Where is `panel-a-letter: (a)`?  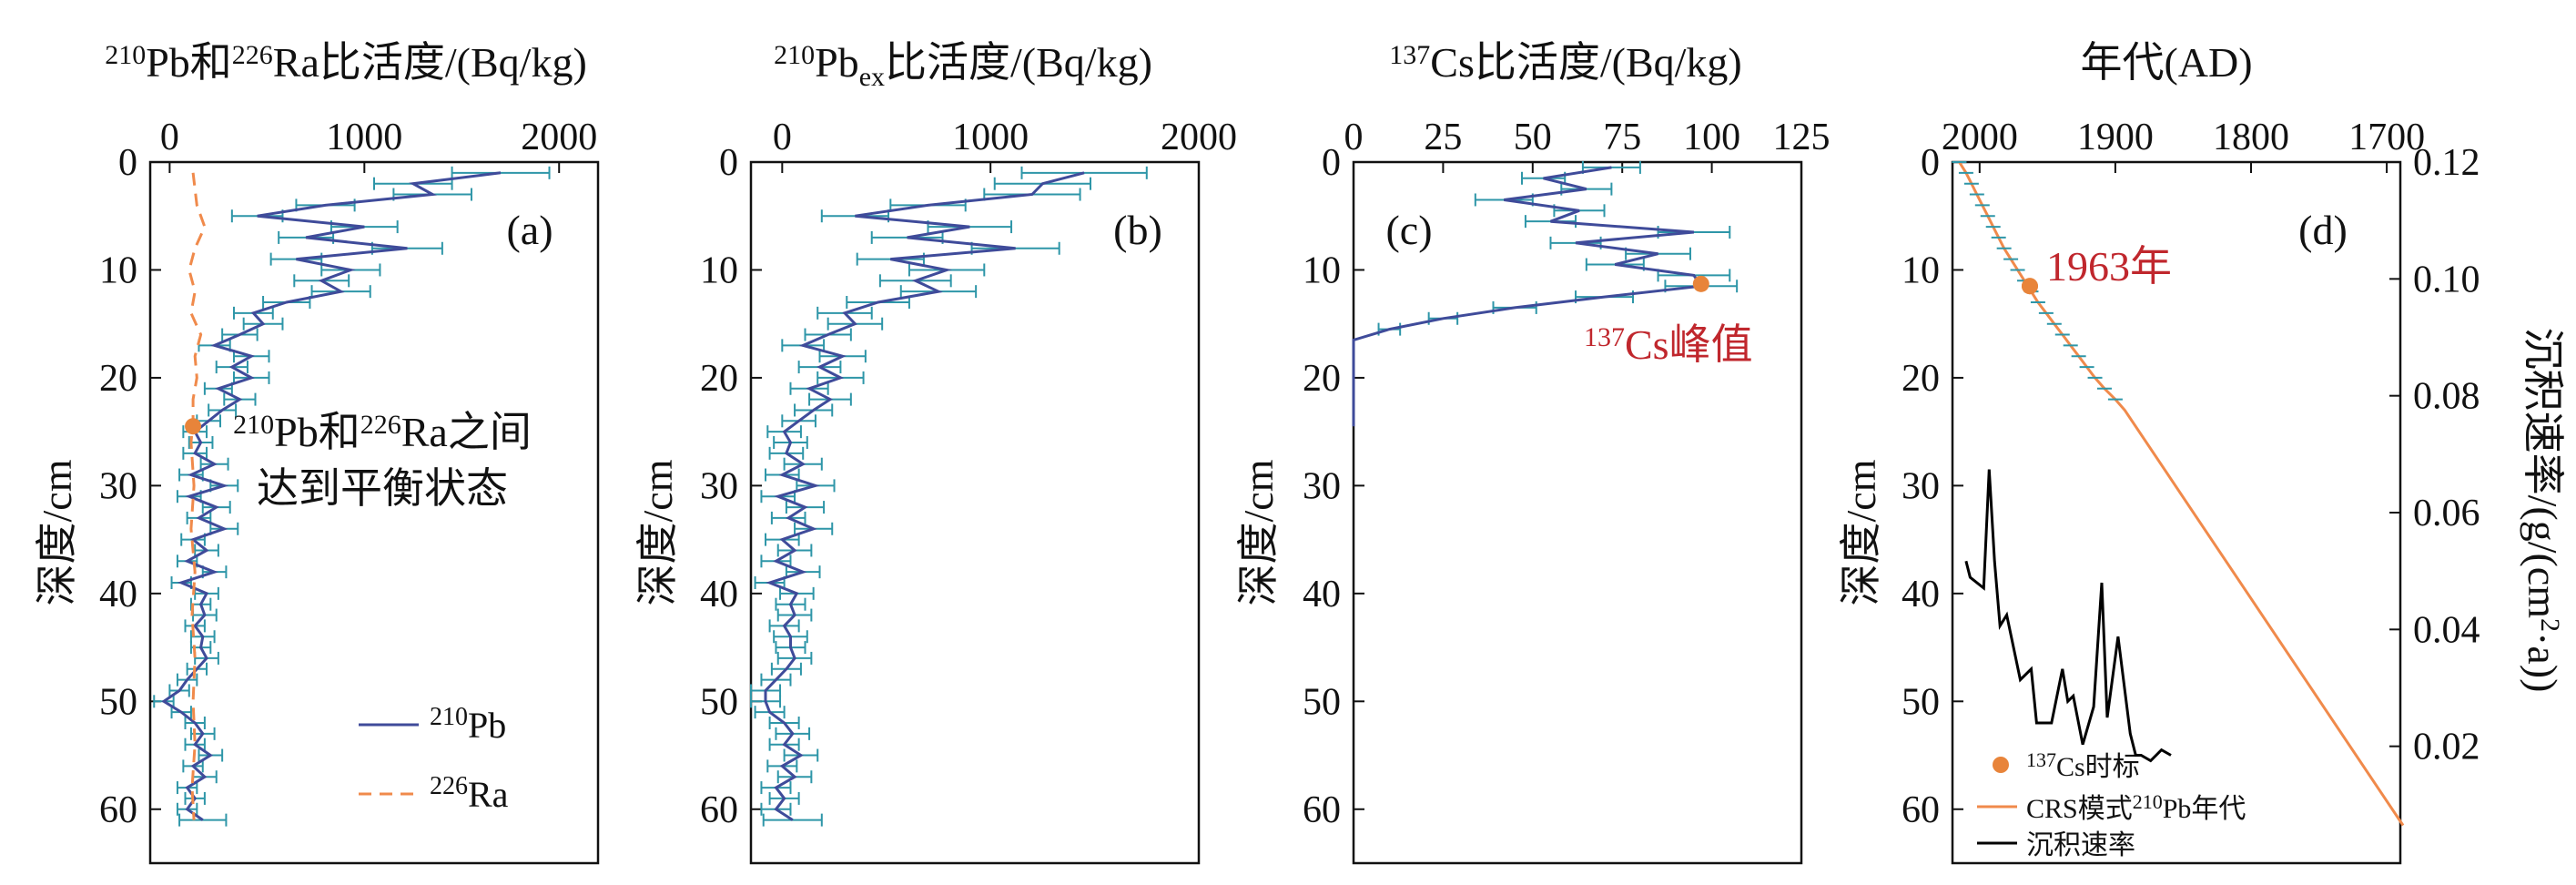 panel-a-letter: (a) is located at coordinates (529, 230).